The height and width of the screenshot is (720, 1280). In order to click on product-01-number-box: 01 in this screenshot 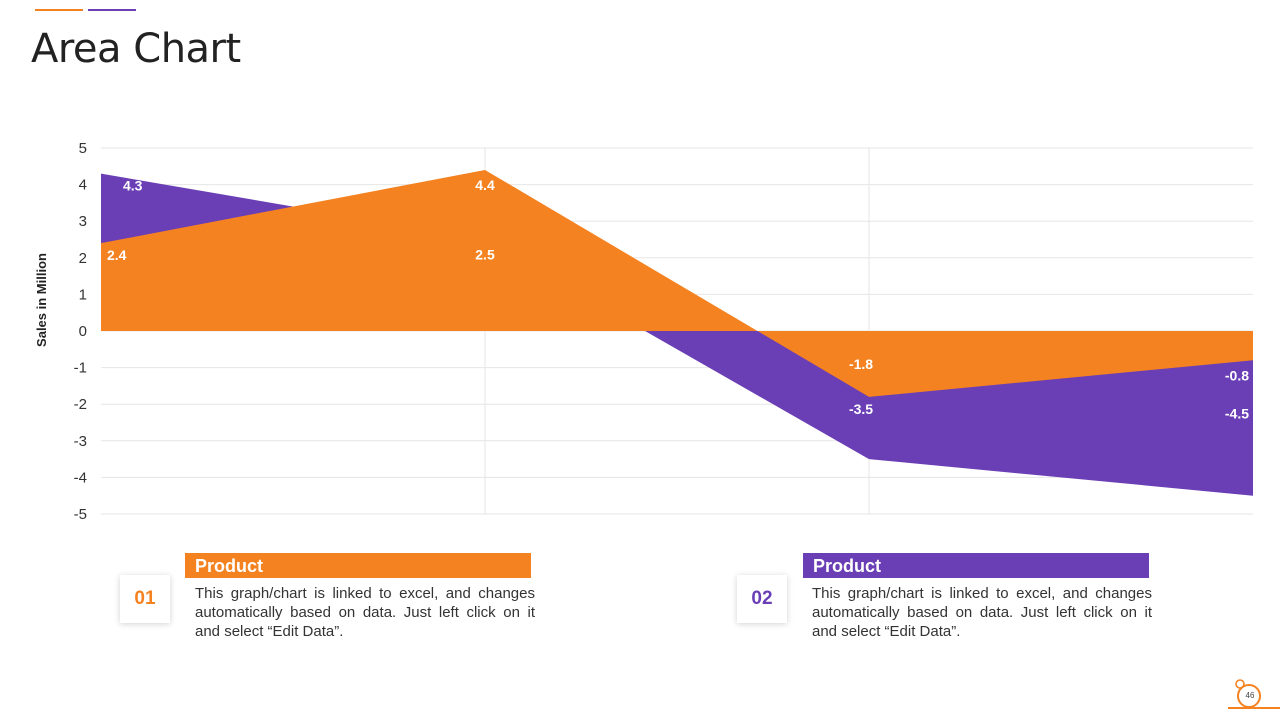, I will do `click(145, 599)`.